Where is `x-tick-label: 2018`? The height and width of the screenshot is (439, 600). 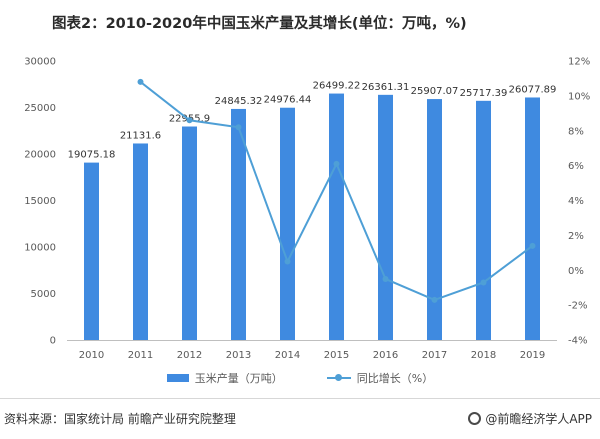
x-tick-label: 2018 is located at coordinates (483, 355).